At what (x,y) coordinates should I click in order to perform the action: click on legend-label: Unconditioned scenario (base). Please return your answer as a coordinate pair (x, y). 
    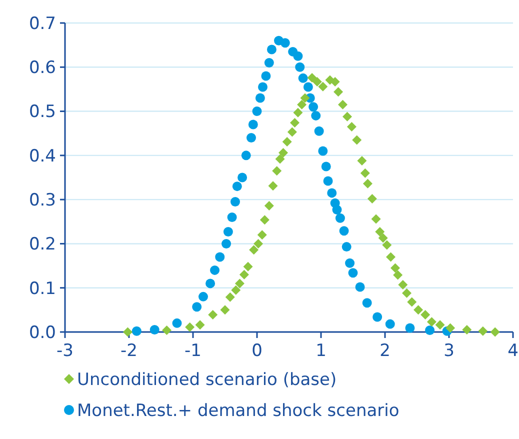
    Looking at the image, I should click on (207, 380).